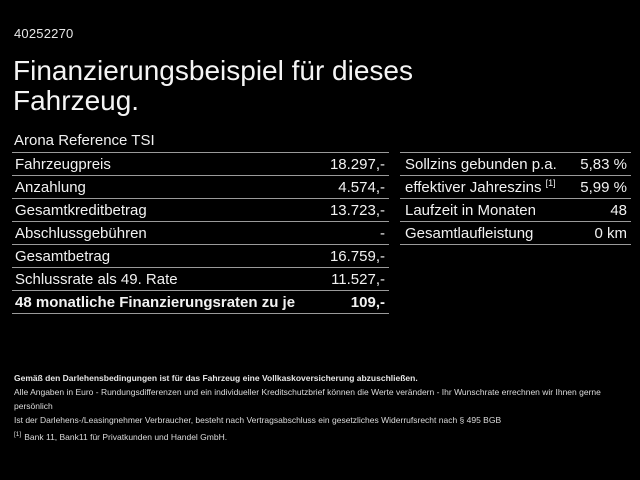 The image size is (640, 480). I want to click on row-label: Gesamtlaufleistung, so click(469, 233).